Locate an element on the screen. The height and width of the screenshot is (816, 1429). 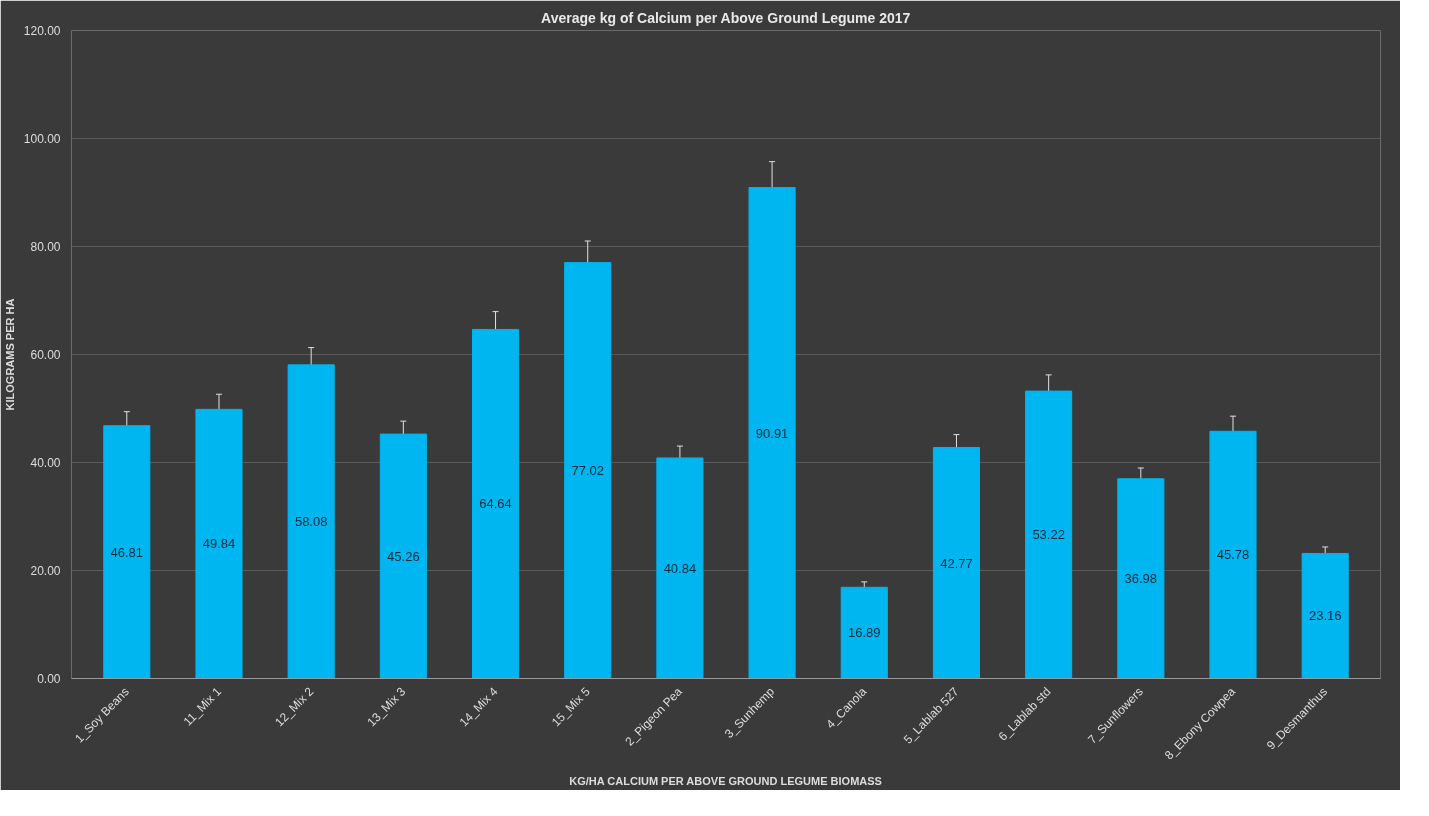
chart-title: Average kg of Calcium per Above Ground Legume 2017 is located at coordinates (726, 17).